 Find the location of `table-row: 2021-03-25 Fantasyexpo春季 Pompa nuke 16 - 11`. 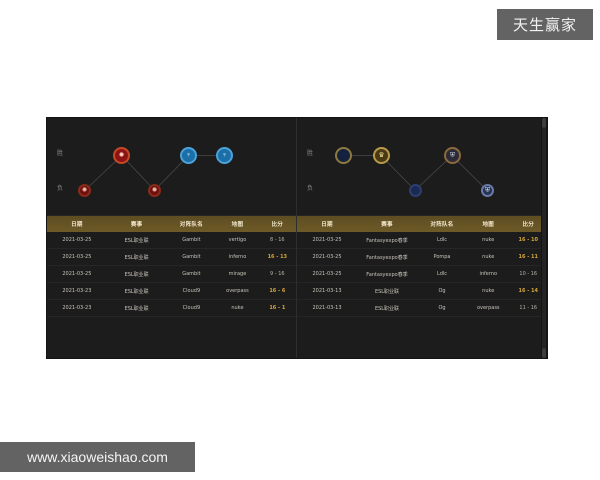

table-row: 2021-03-25 Fantasyexpo春季 Pompa nuke 16 - 11 is located at coordinates (422, 257).